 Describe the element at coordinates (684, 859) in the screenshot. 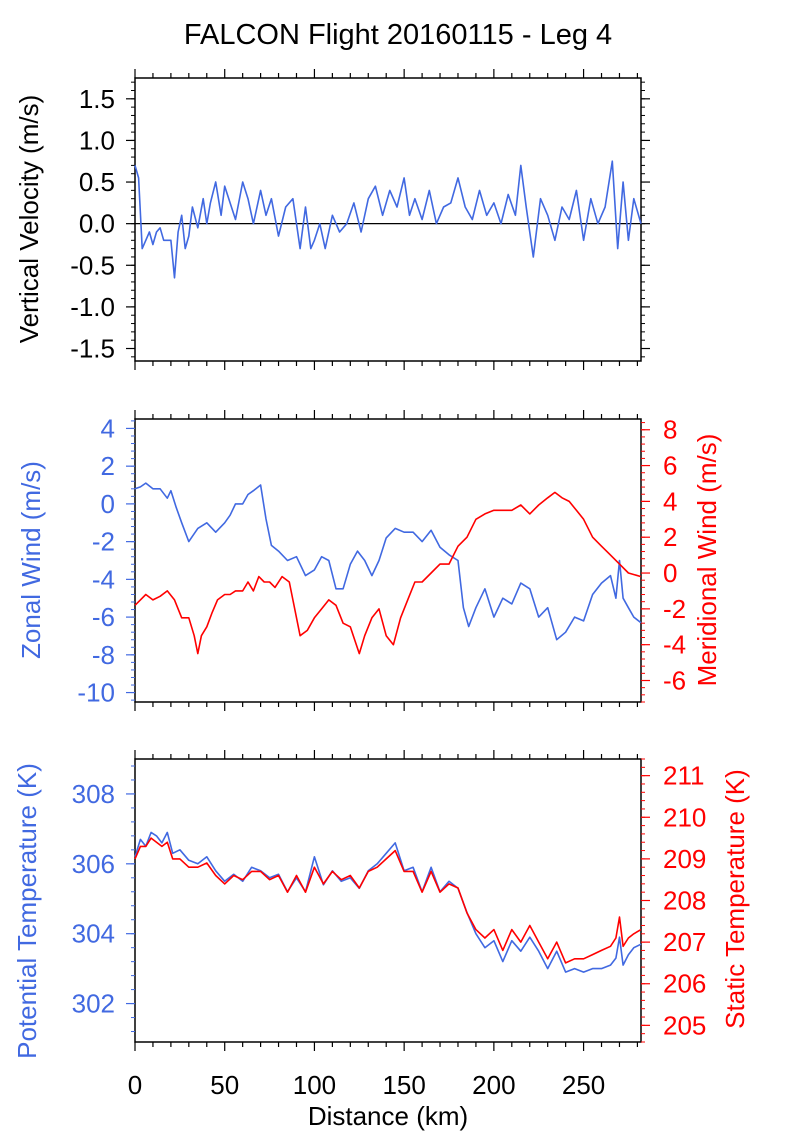

I see `y-tick-label-right: 209` at that location.